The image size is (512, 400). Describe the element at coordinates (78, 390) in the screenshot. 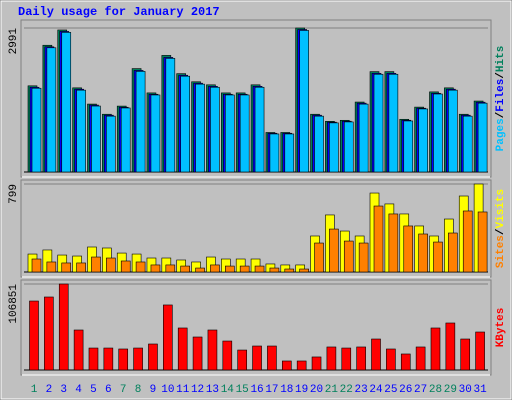

I see `x-tick-label: 4` at that location.